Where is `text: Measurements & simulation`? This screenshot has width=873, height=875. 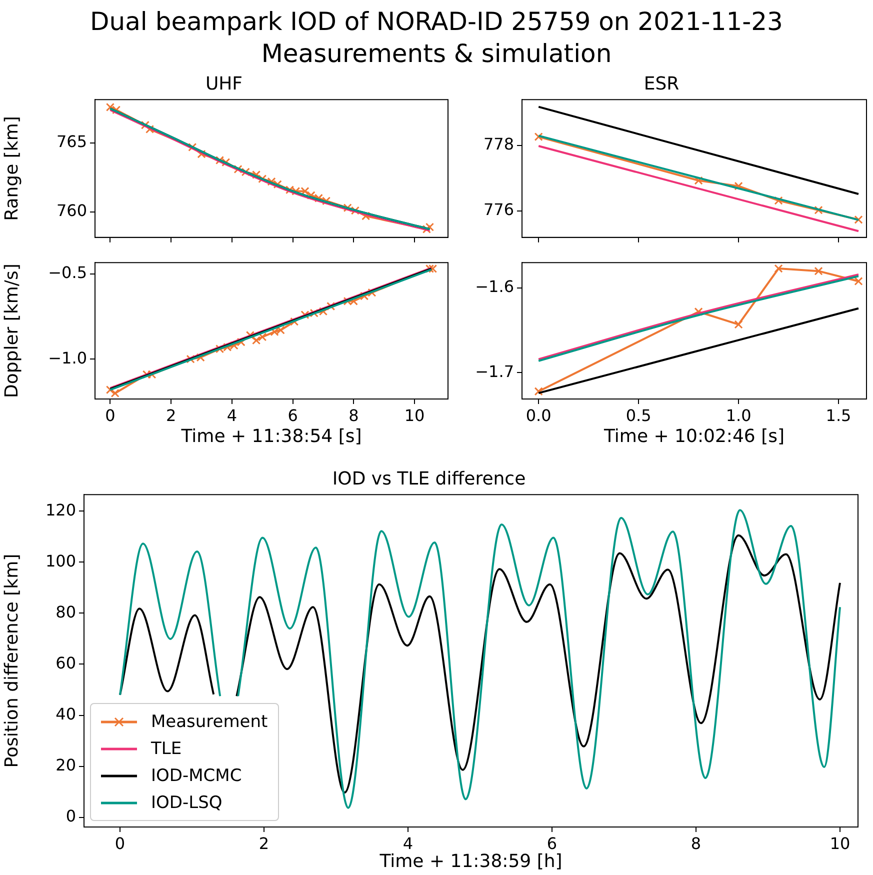 text: Measurements & simulation is located at coordinates (436, 54).